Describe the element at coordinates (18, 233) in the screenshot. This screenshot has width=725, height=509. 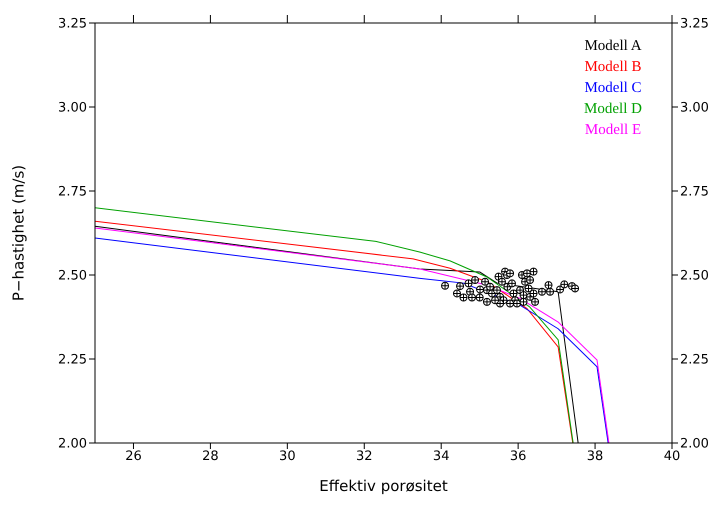
I see `y-axis-title: P−hastighet (m/s)` at that location.